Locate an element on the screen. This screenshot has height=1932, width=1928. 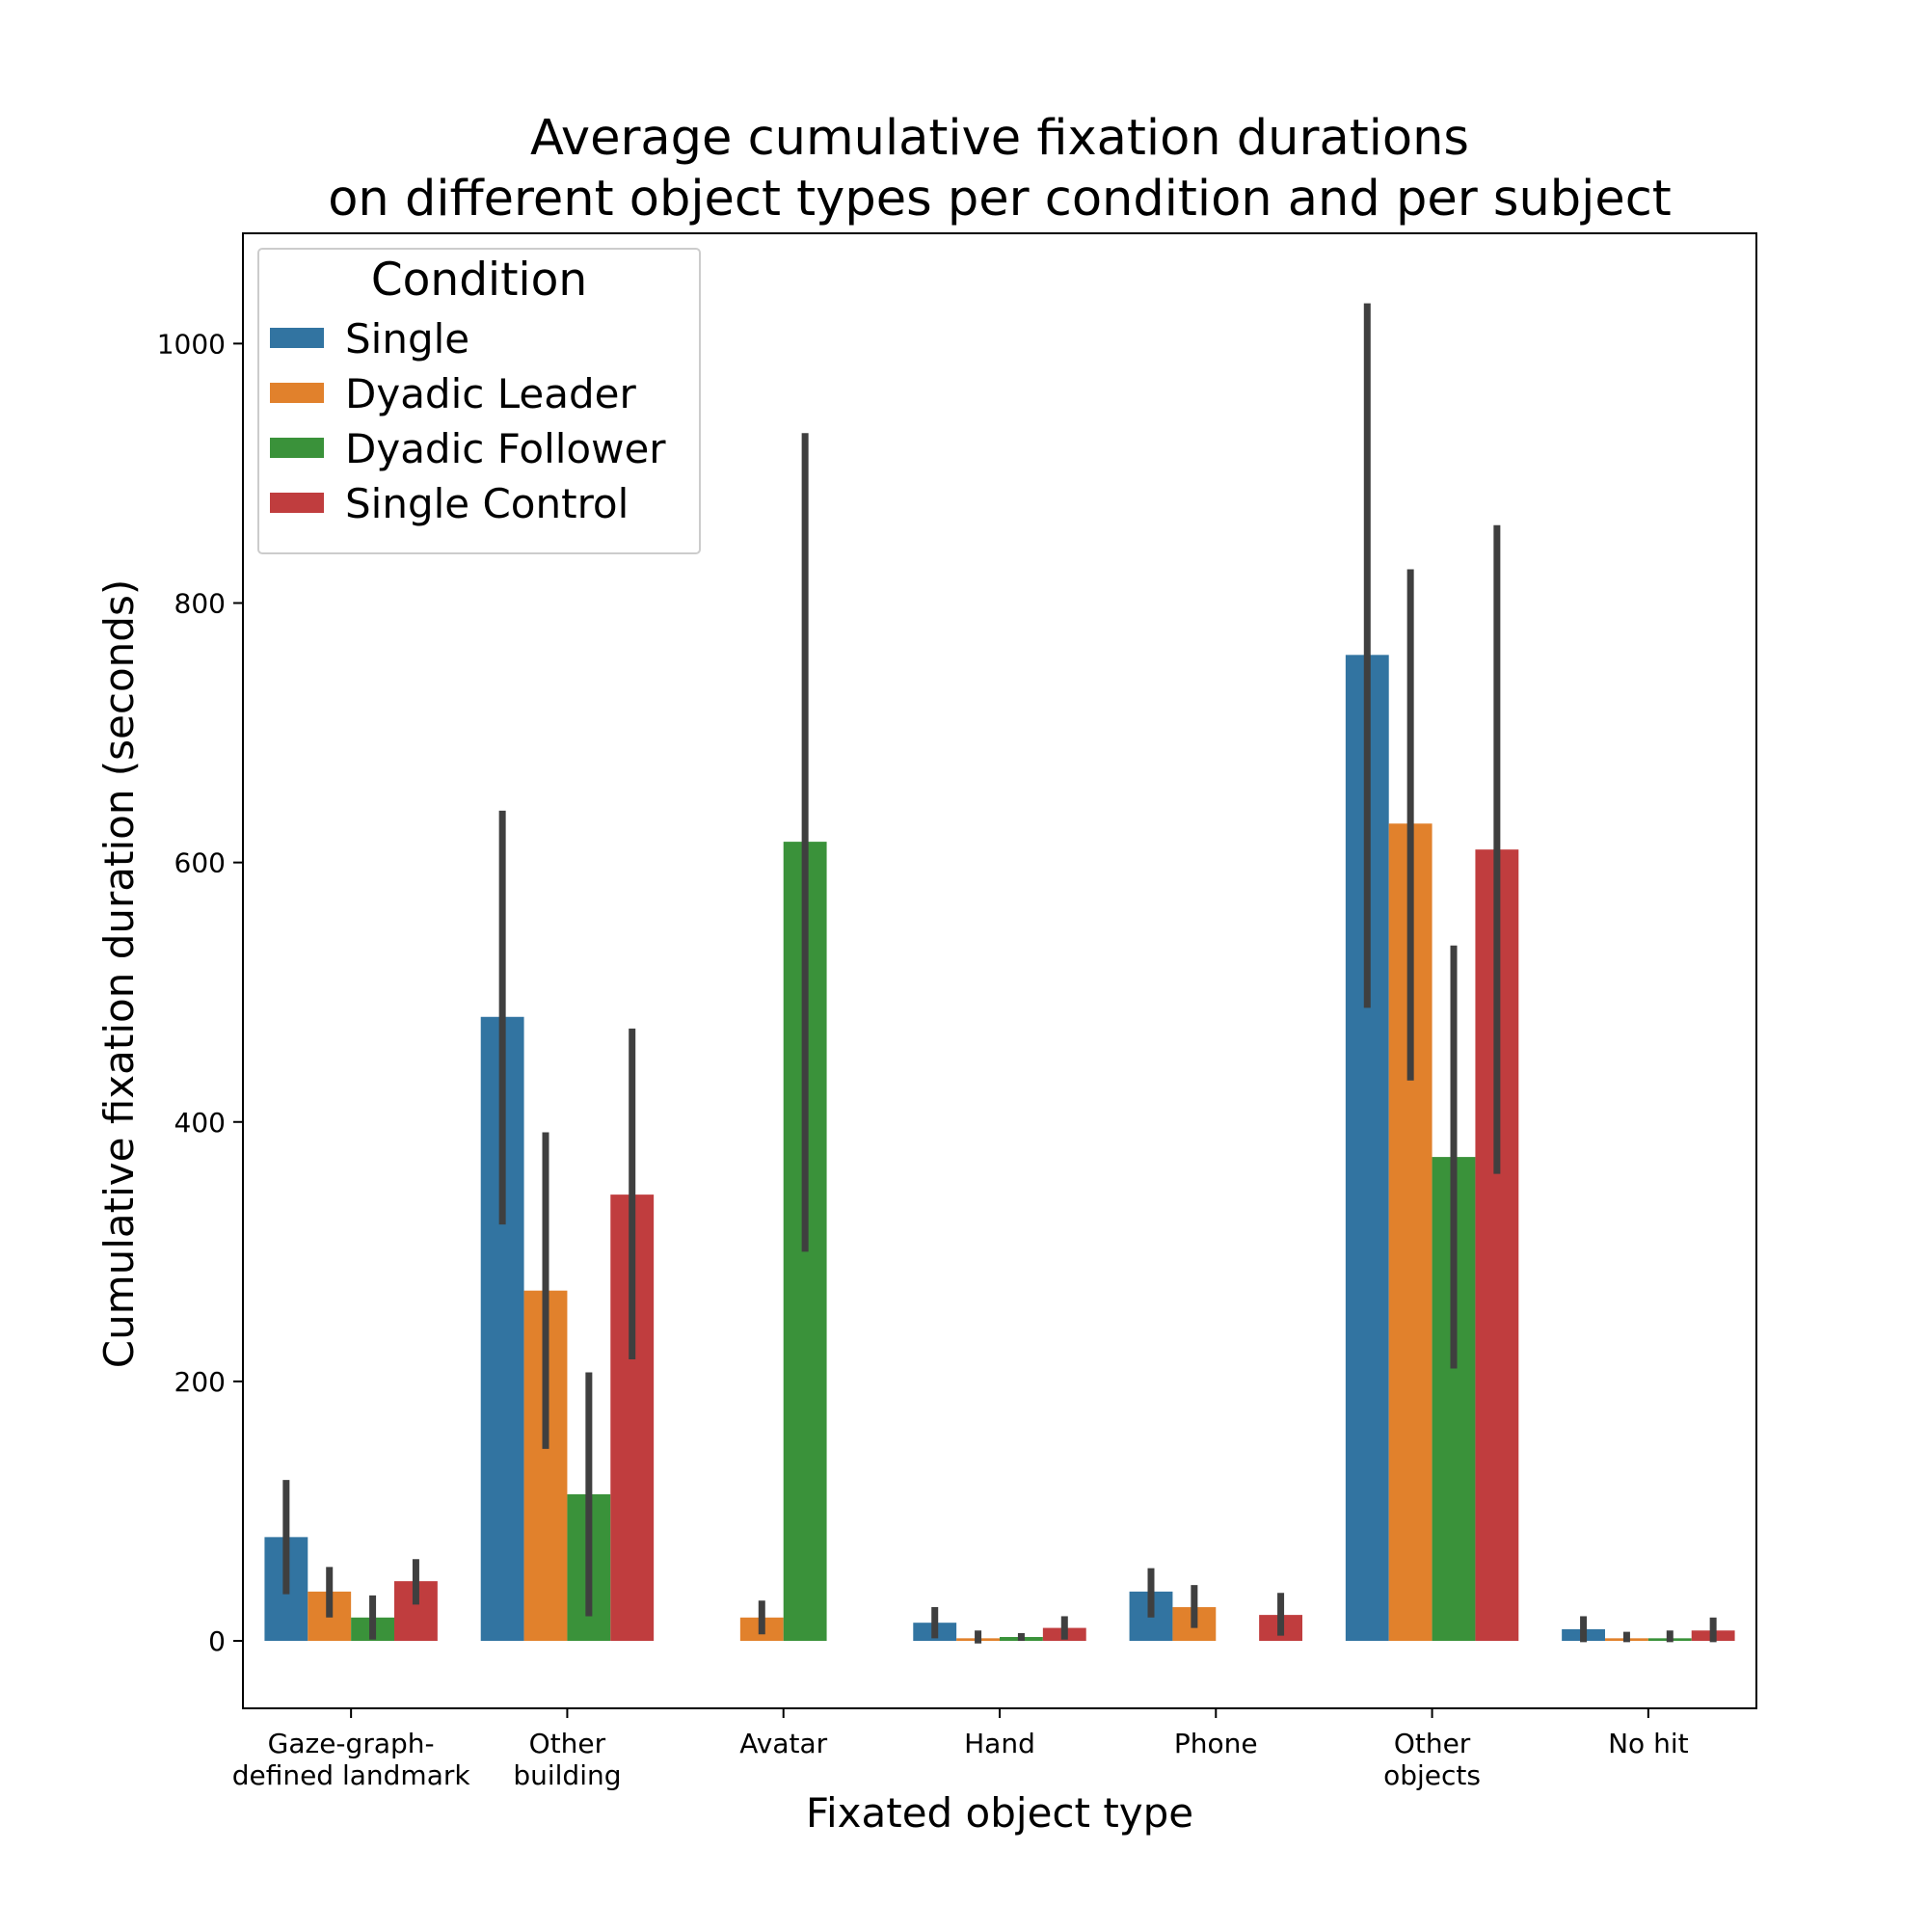
y-tick-label: 600 is located at coordinates (200, 863).